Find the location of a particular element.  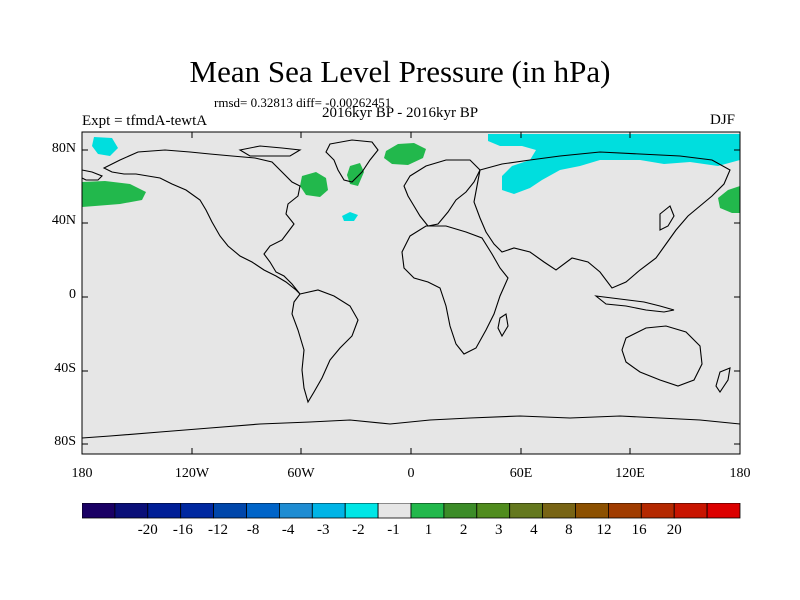

colorbar is located at coordinates (411, 511).